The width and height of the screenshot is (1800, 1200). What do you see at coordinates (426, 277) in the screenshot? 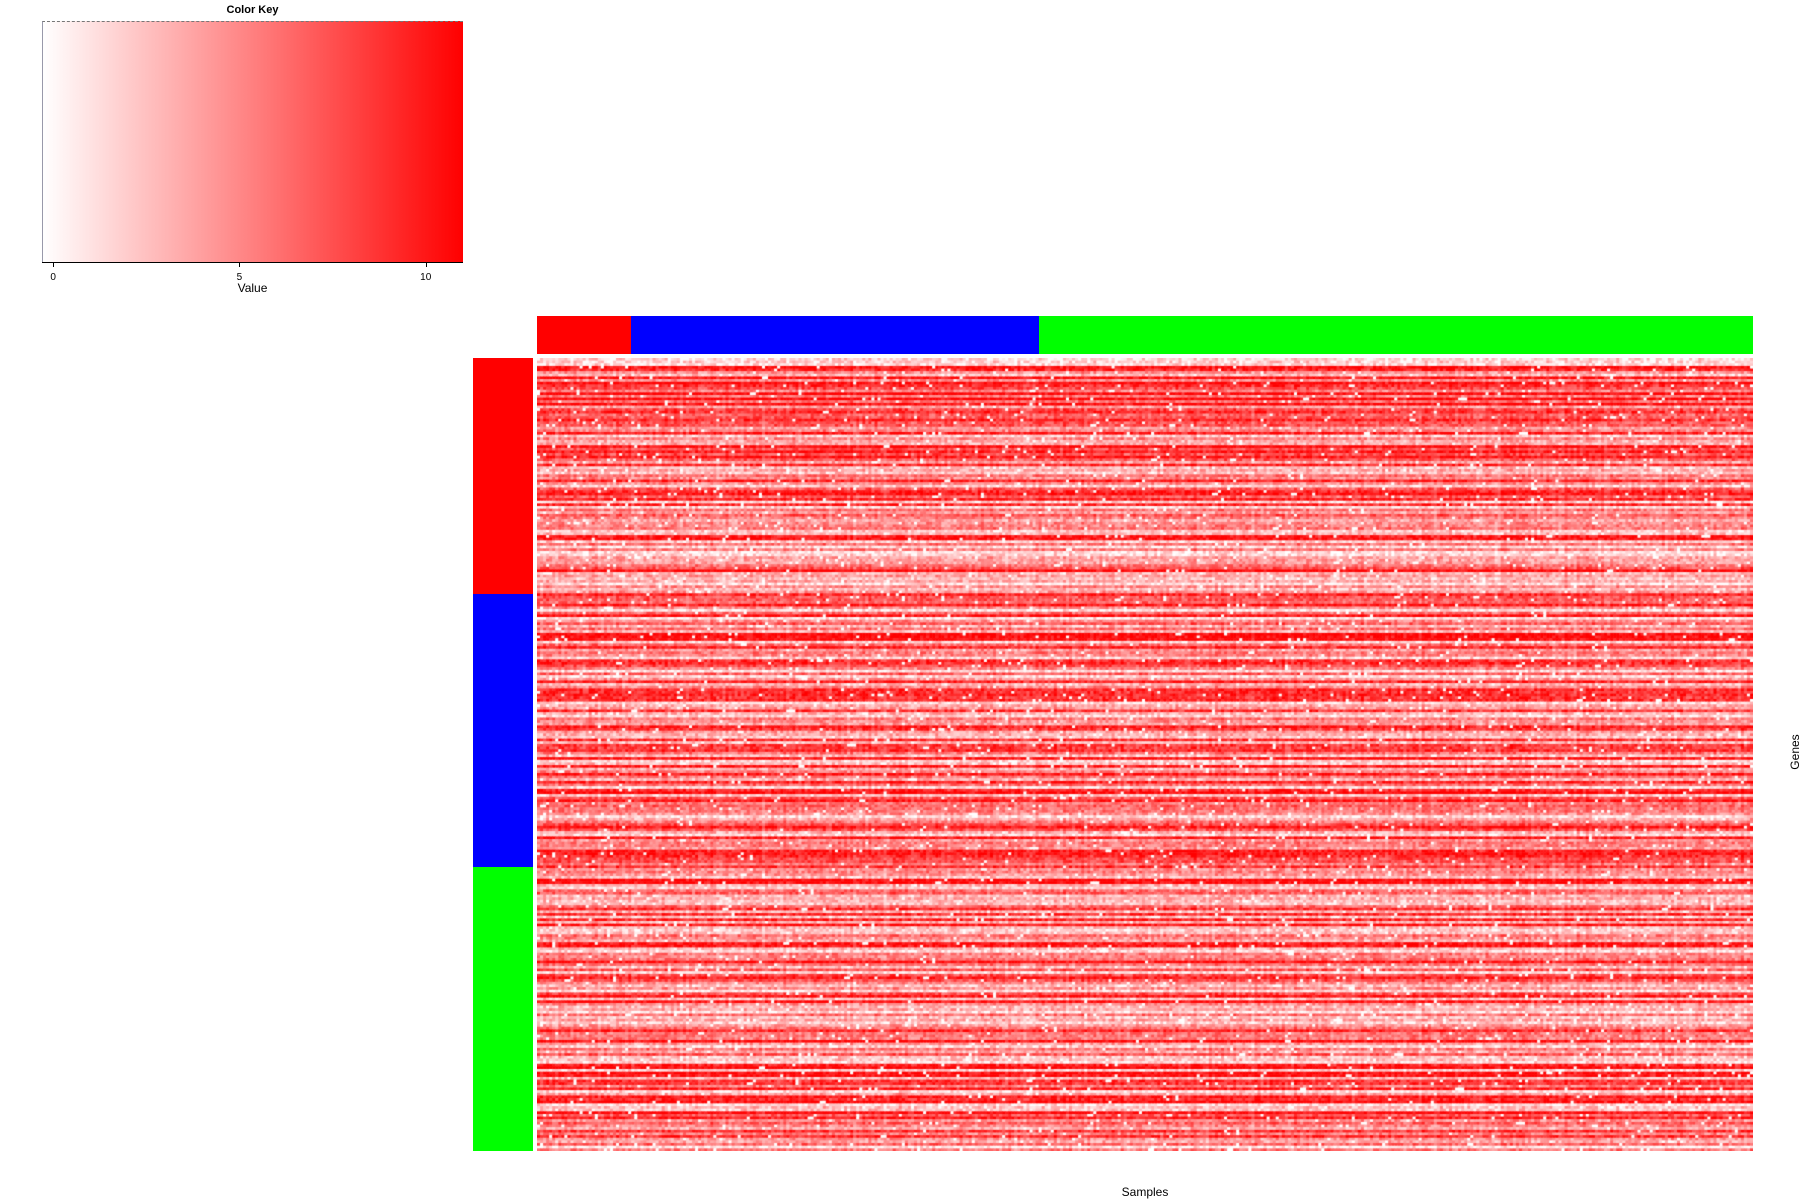
I see `color-key-tick-label: 10` at bounding box center [426, 277].